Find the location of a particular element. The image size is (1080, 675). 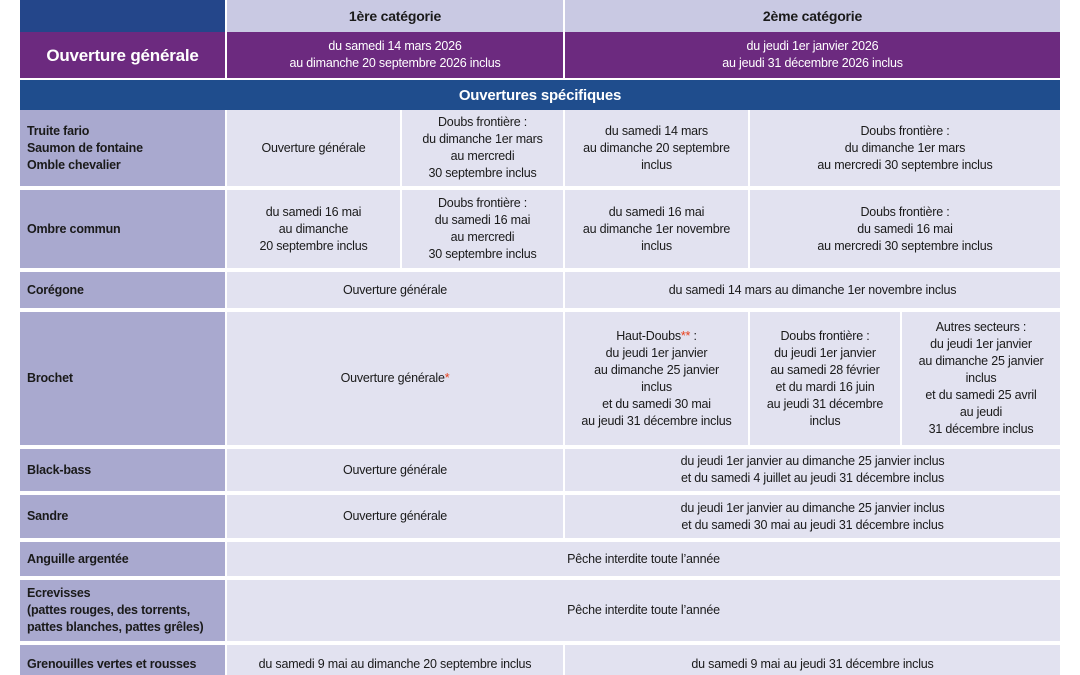

section-title: Ouvertures spécifiques is located at coordinates (540, 95).